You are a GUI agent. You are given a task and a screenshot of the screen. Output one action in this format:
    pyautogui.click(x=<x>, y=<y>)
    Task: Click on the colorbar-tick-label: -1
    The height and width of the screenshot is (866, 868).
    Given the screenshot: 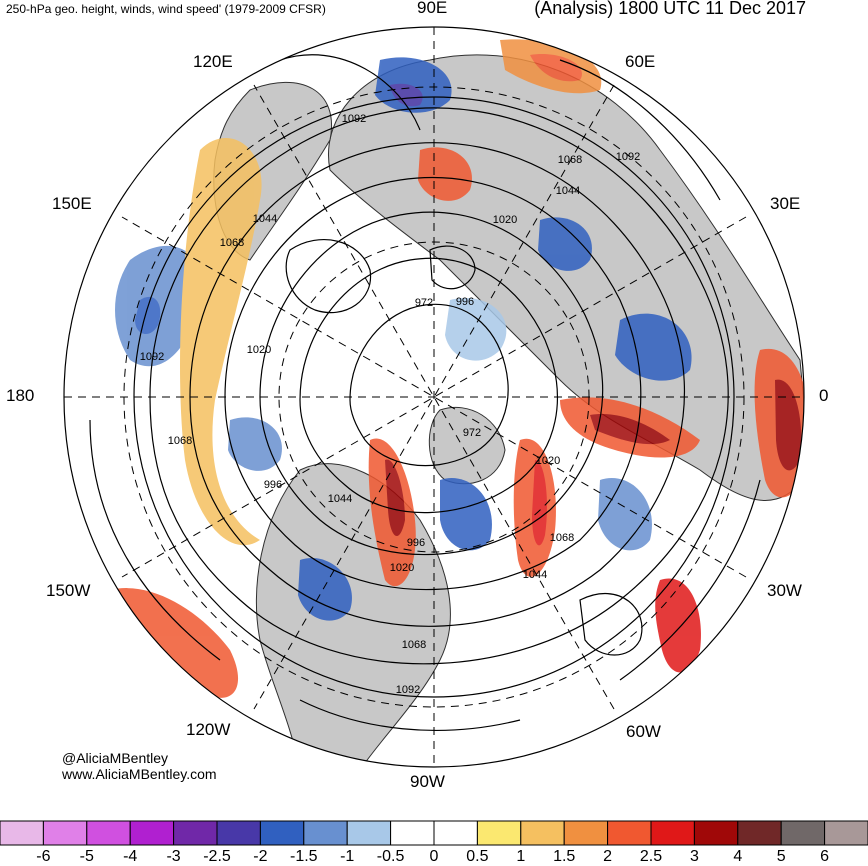 What is the action you would take?
    pyautogui.click(x=347, y=857)
    